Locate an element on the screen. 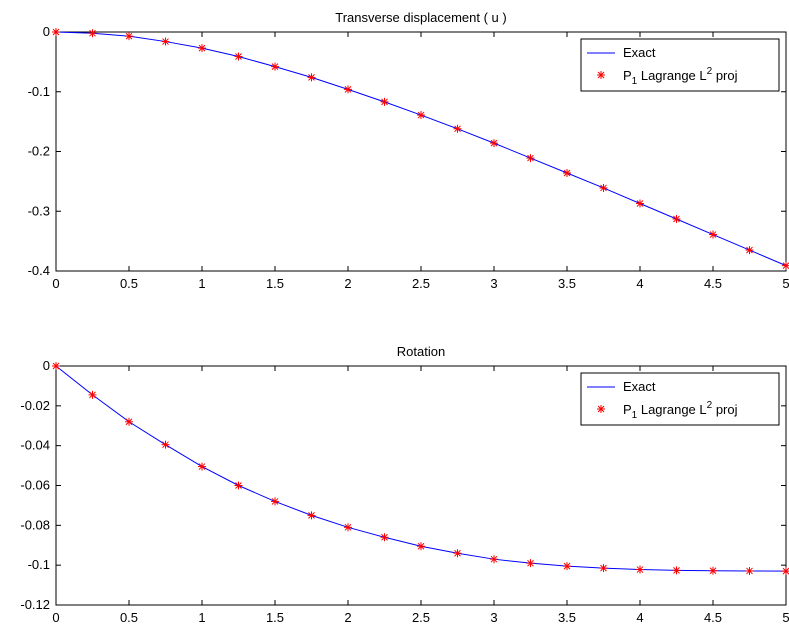 The height and width of the screenshot is (635, 789). y-tick-label: -0.4 is located at coordinates (39, 270).